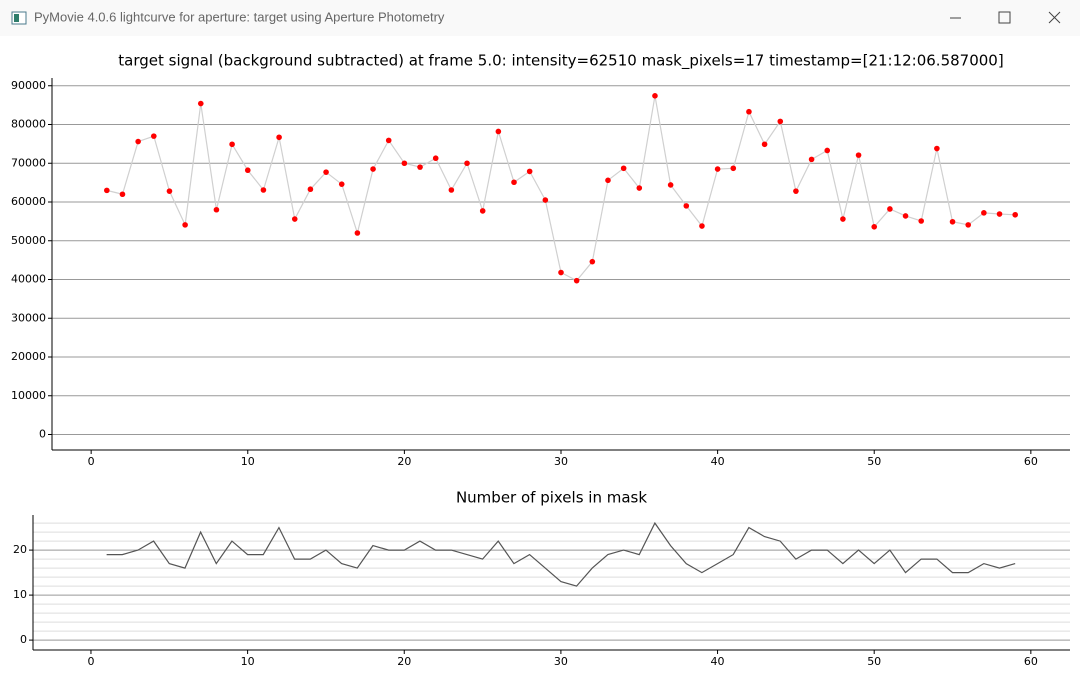 Image resolution: width=1080 pixels, height=680 pixels. I want to click on y-tick-label: 60000, so click(28, 201).